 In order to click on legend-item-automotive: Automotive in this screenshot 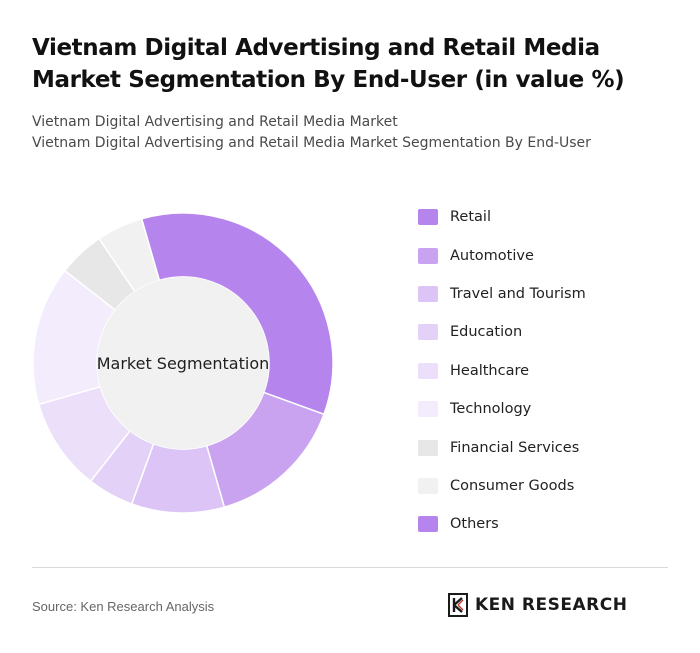, I will do `click(548, 255)`.